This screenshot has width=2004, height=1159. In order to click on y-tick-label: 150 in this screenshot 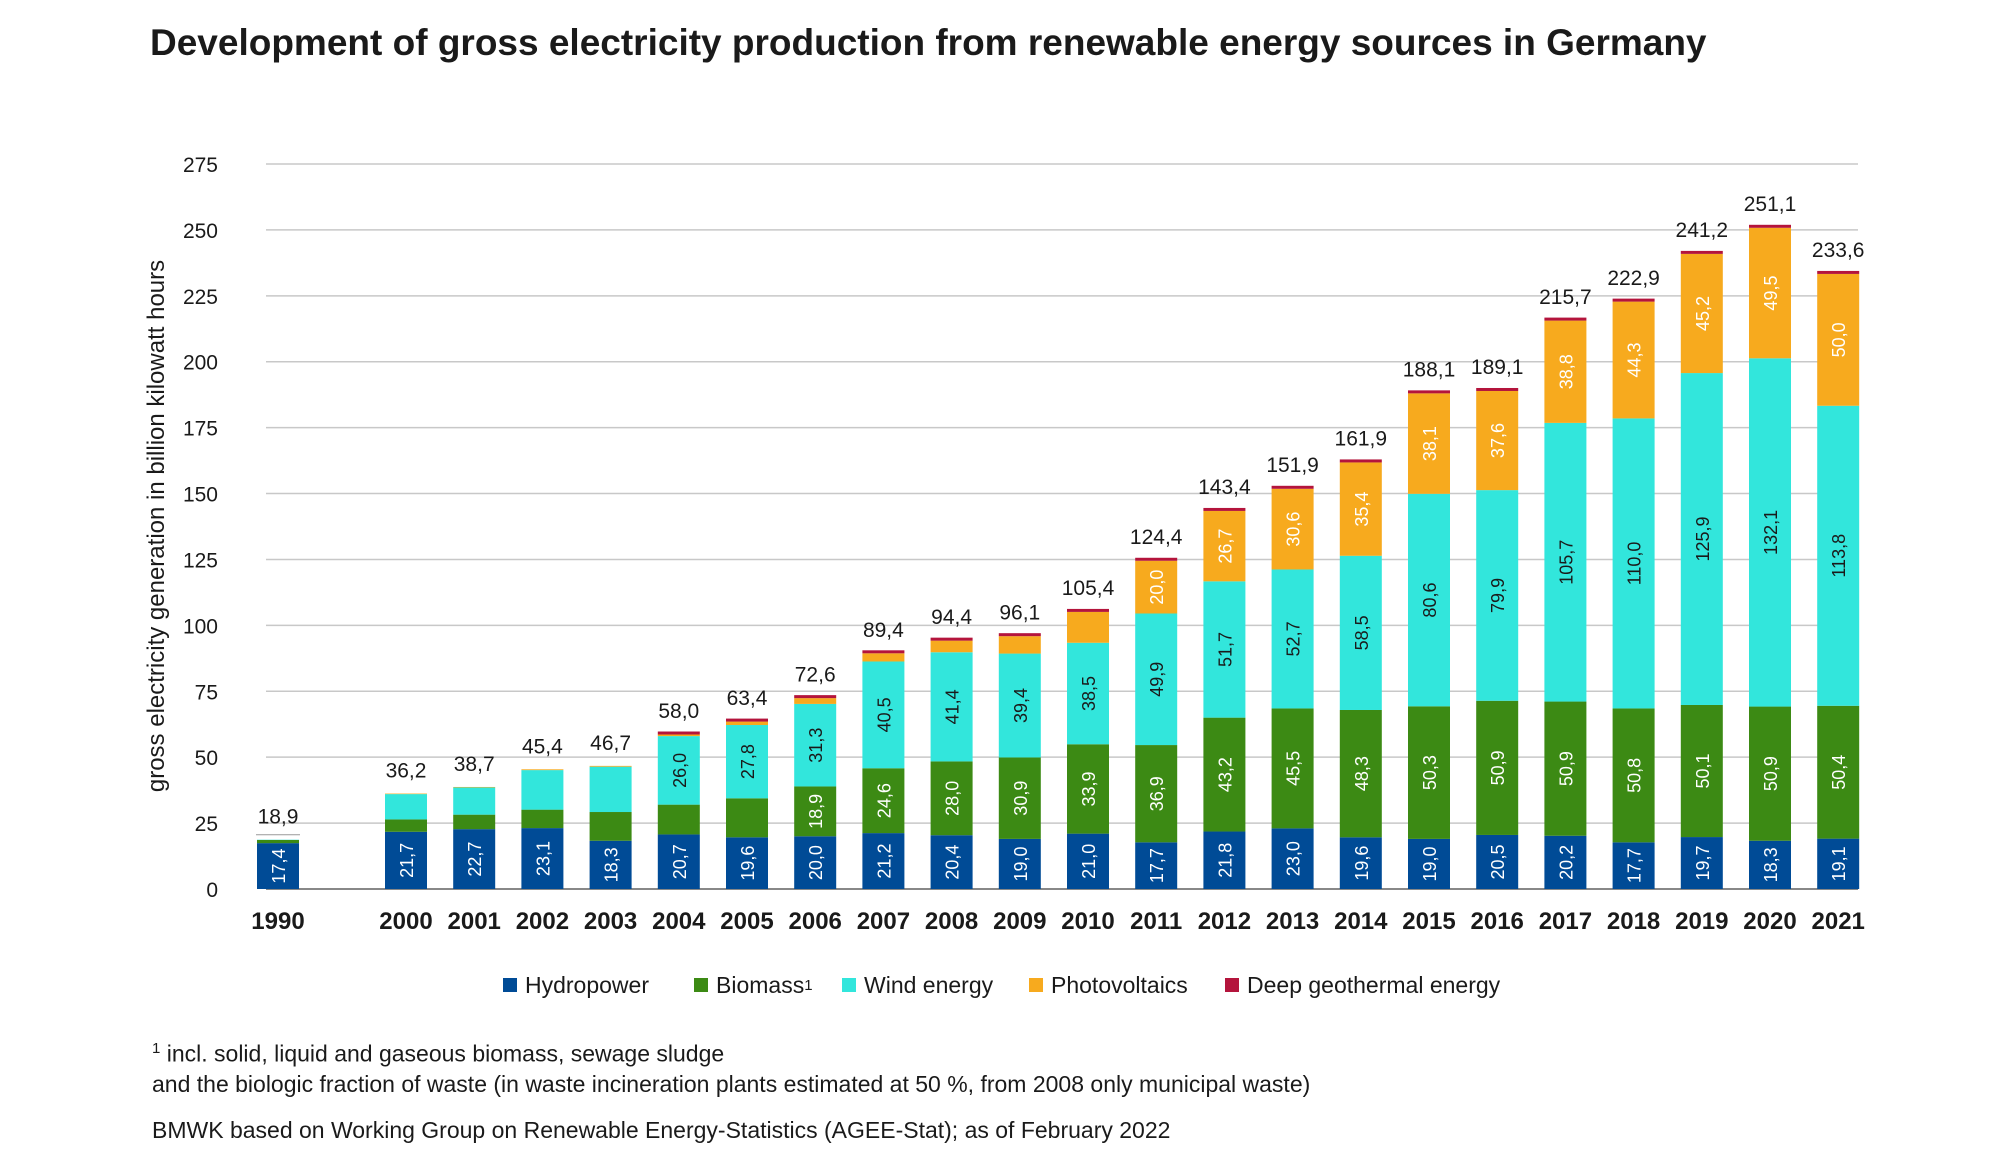, I will do `click(200, 495)`.